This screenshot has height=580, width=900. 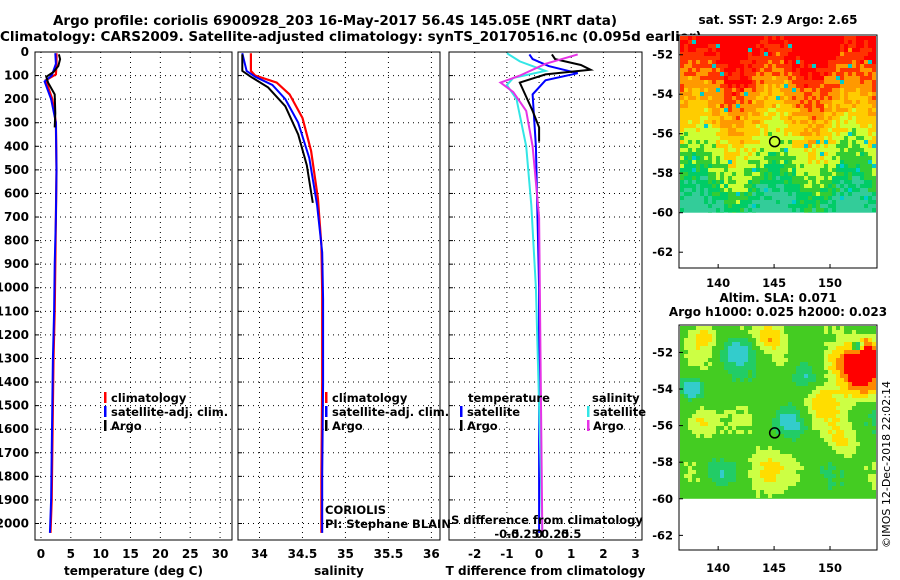 What do you see at coordinates (539, 554) in the screenshot?
I see `x-tick-label-2-2: 0` at bounding box center [539, 554].